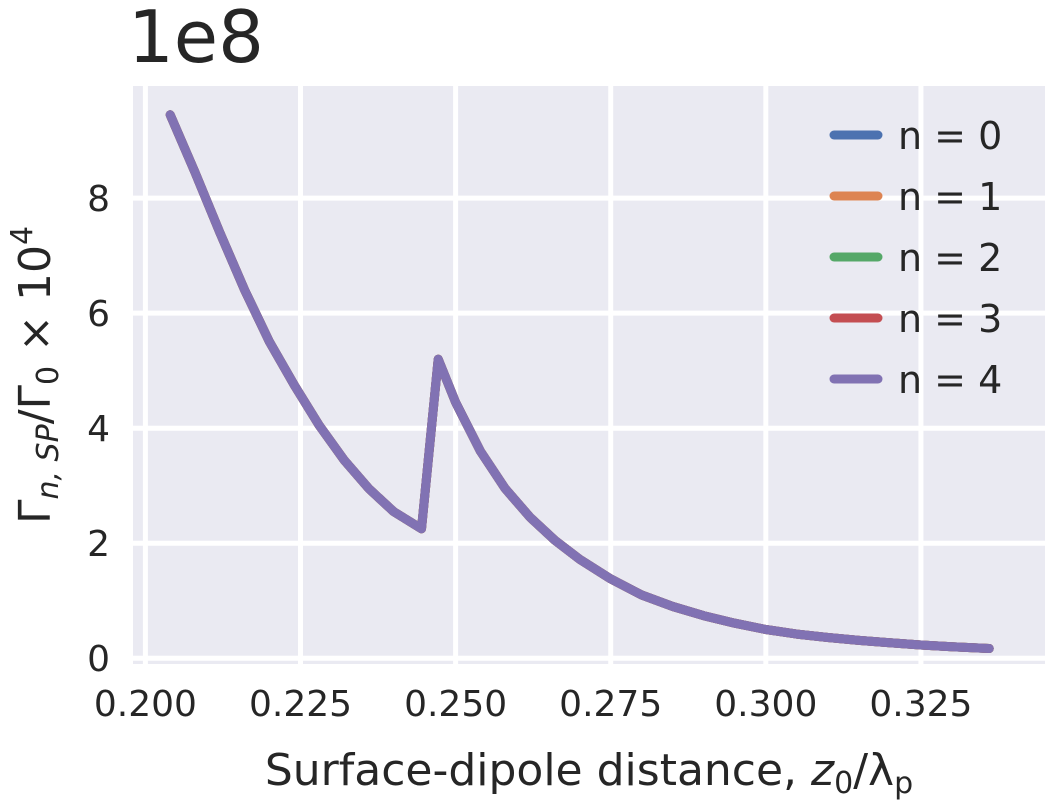 This screenshot has width=1053, height=804. I want to click on y-tick-label: 4, so click(98, 429).